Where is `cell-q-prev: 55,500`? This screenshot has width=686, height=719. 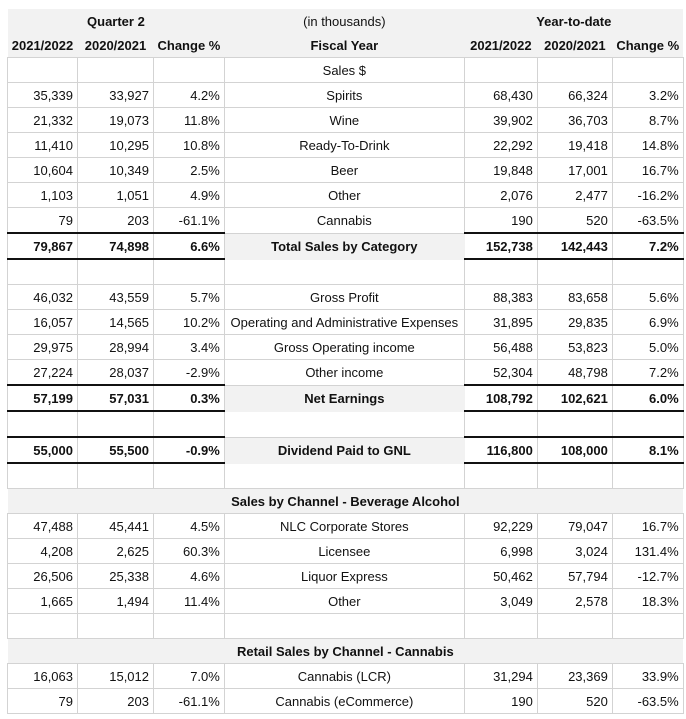 cell-q-prev: 55,500 is located at coordinates (115, 450).